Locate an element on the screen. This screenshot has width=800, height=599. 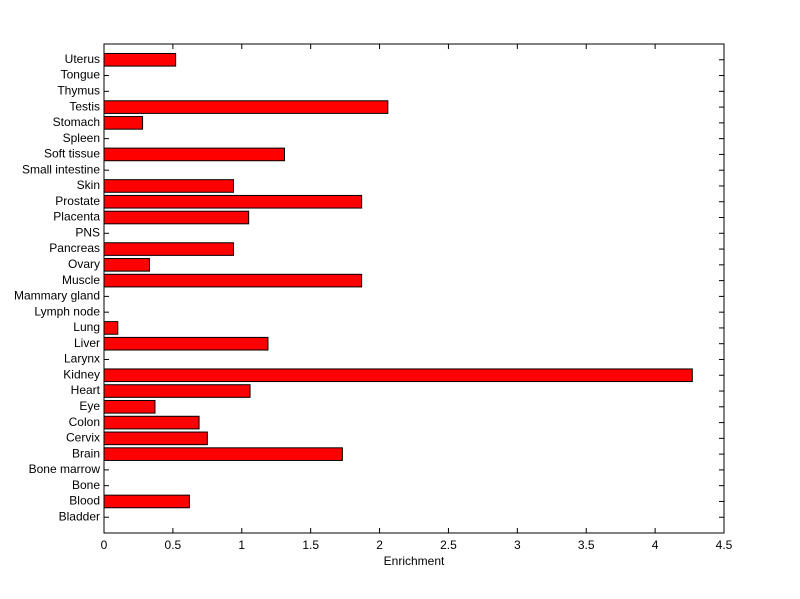
y-tick-label: Bone marrow is located at coordinates (65, 469).